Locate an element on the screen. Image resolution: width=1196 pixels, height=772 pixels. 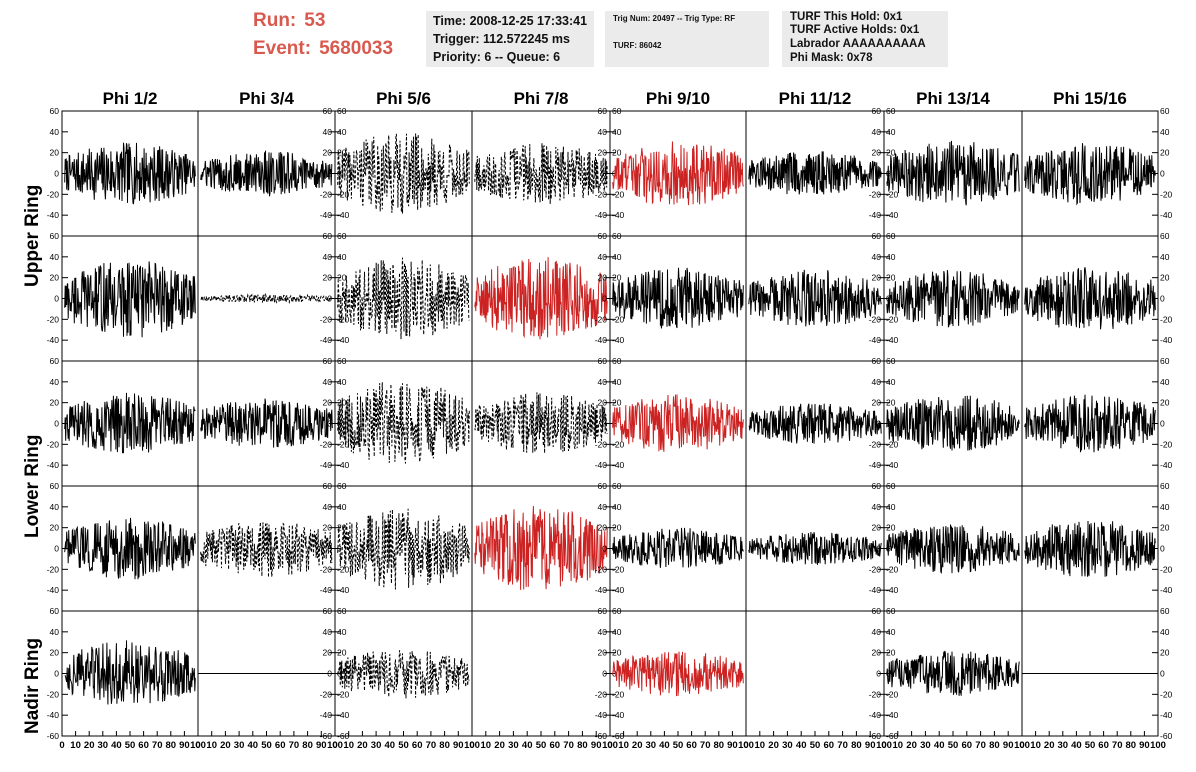
run-label: Run: 53 is located at coordinates (289, 21).